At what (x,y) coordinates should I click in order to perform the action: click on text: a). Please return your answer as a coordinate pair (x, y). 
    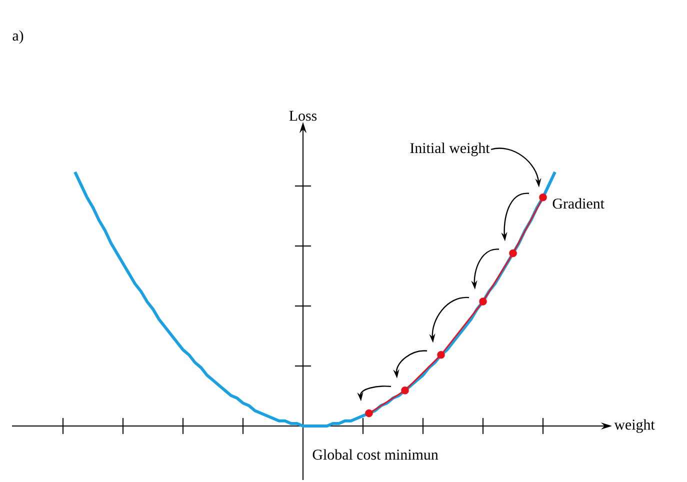
    Looking at the image, I should click on (18, 37).